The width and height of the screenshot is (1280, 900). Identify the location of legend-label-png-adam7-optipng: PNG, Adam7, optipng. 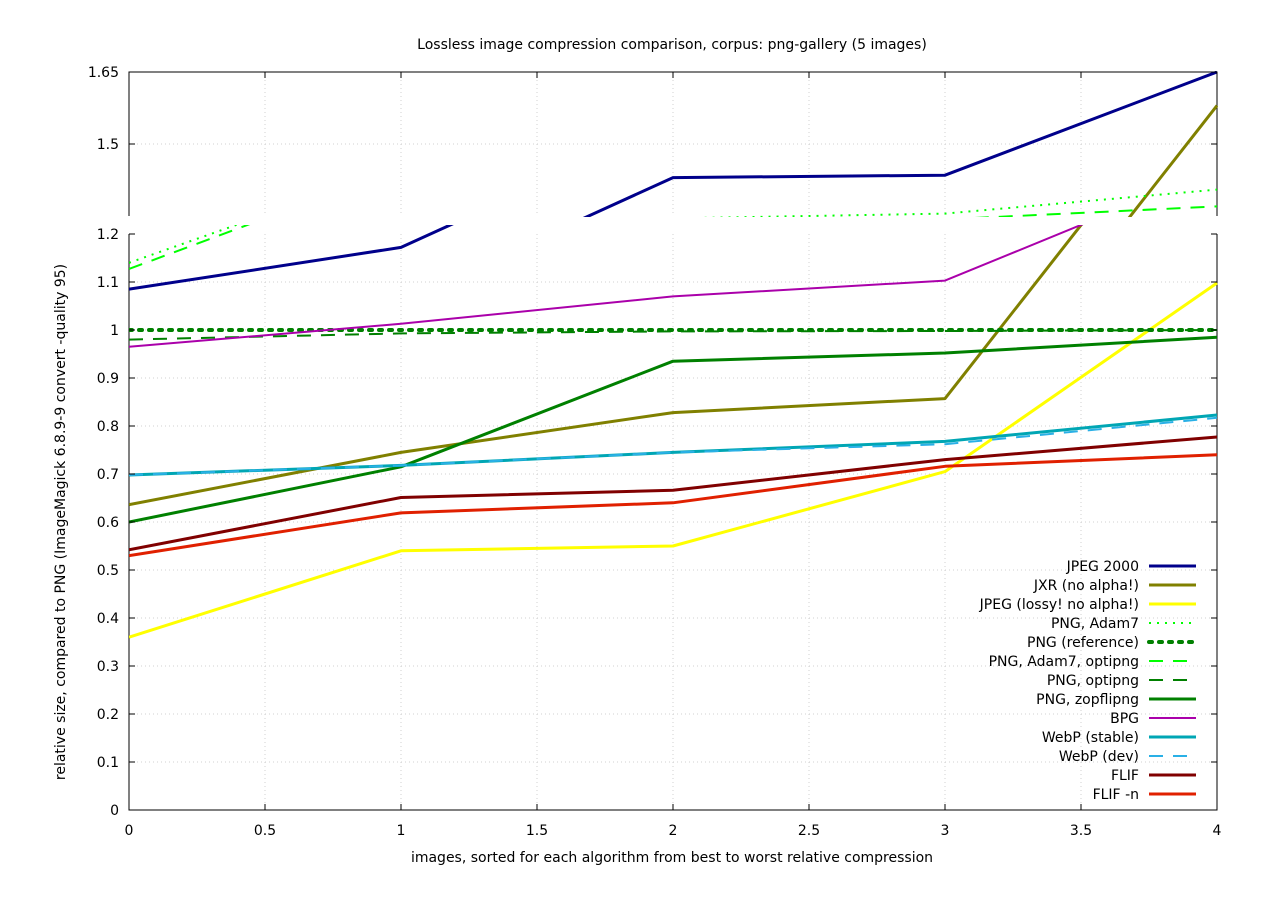
(1064, 662).